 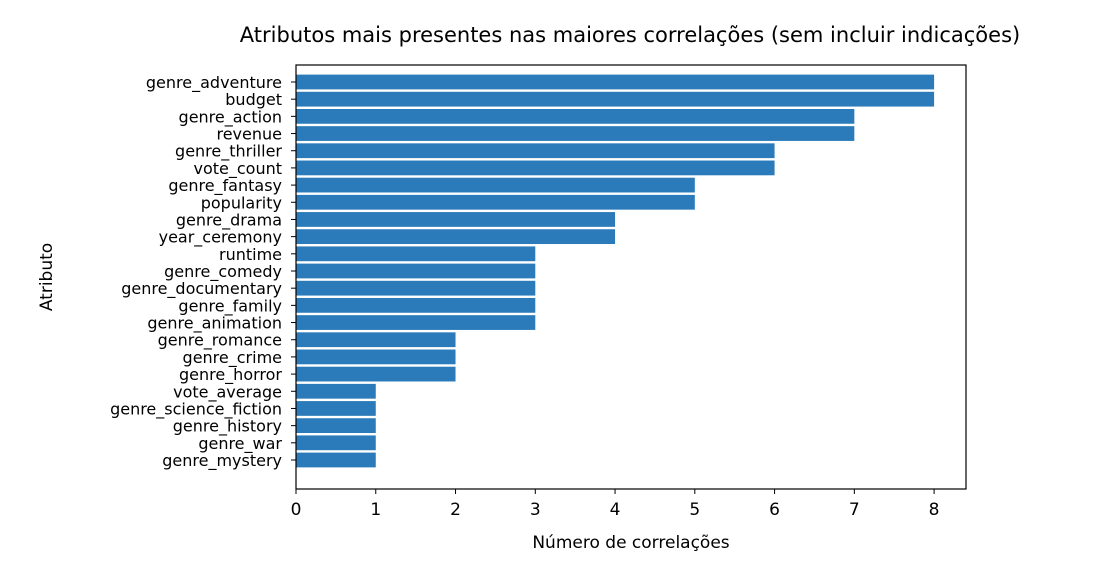 What do you see at coordinates (416, 322) in the screenshot?
I see `bar-genre_animation` at bounding box center [416, 322].